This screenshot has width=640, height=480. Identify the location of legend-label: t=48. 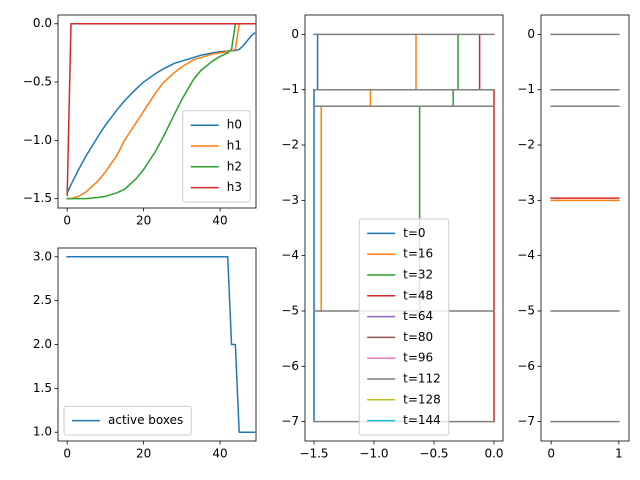
(418, 295).